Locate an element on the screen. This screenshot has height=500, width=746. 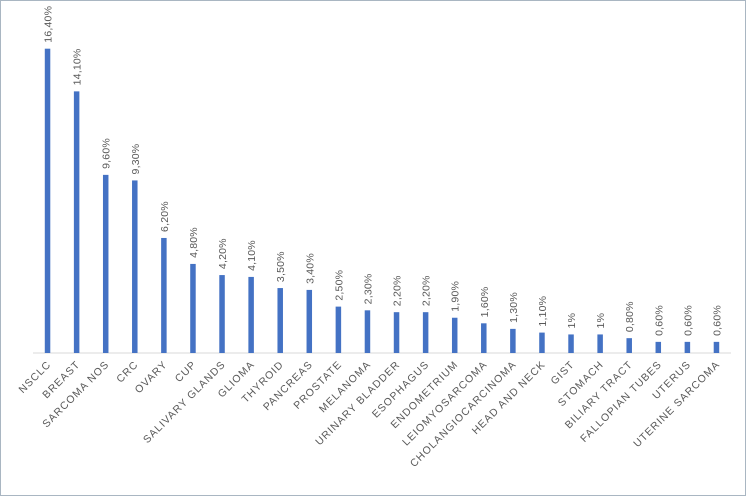
category-label: OVARY is located at coordinates (151, 377).